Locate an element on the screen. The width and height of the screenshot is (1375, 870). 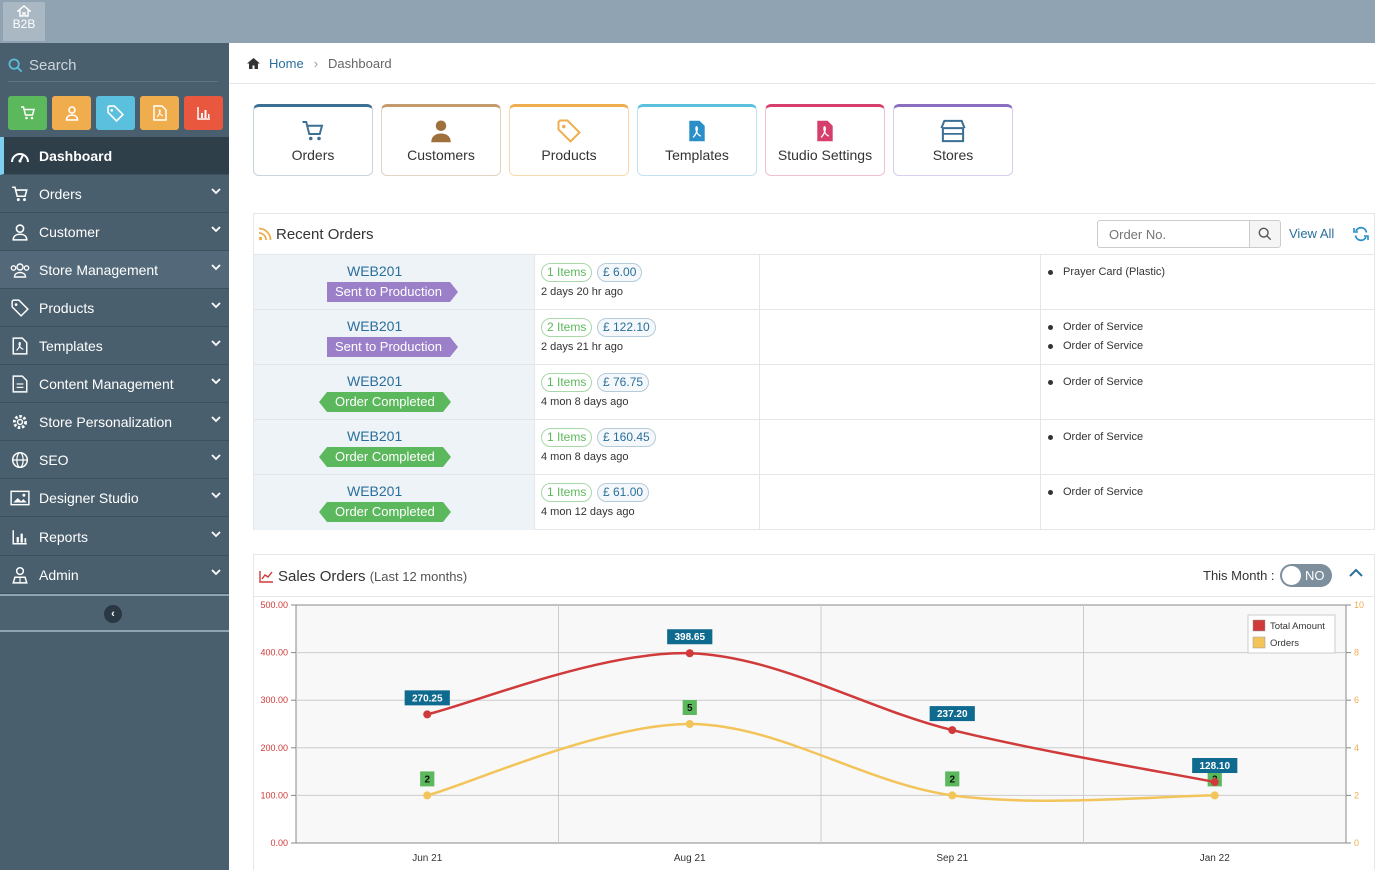
logo-label: B2B is located at coordinates (24, 24).